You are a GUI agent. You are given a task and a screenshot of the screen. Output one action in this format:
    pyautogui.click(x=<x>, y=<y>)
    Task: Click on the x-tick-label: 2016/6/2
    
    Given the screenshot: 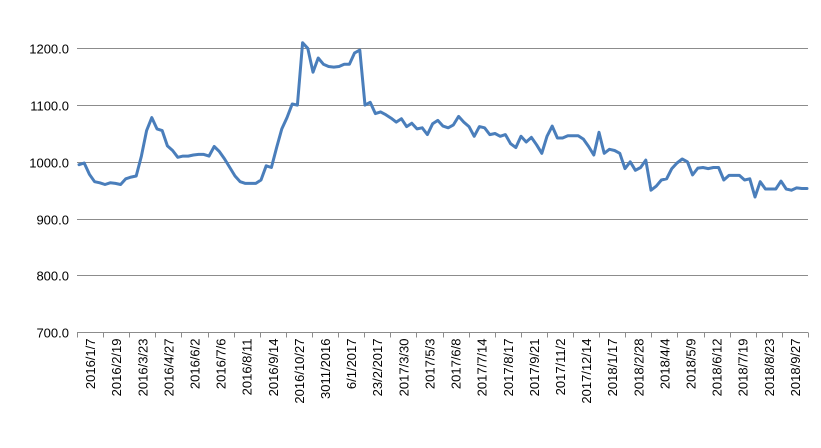 What is the action you would take?
    pyautogui.click(x=194, y=364)
    